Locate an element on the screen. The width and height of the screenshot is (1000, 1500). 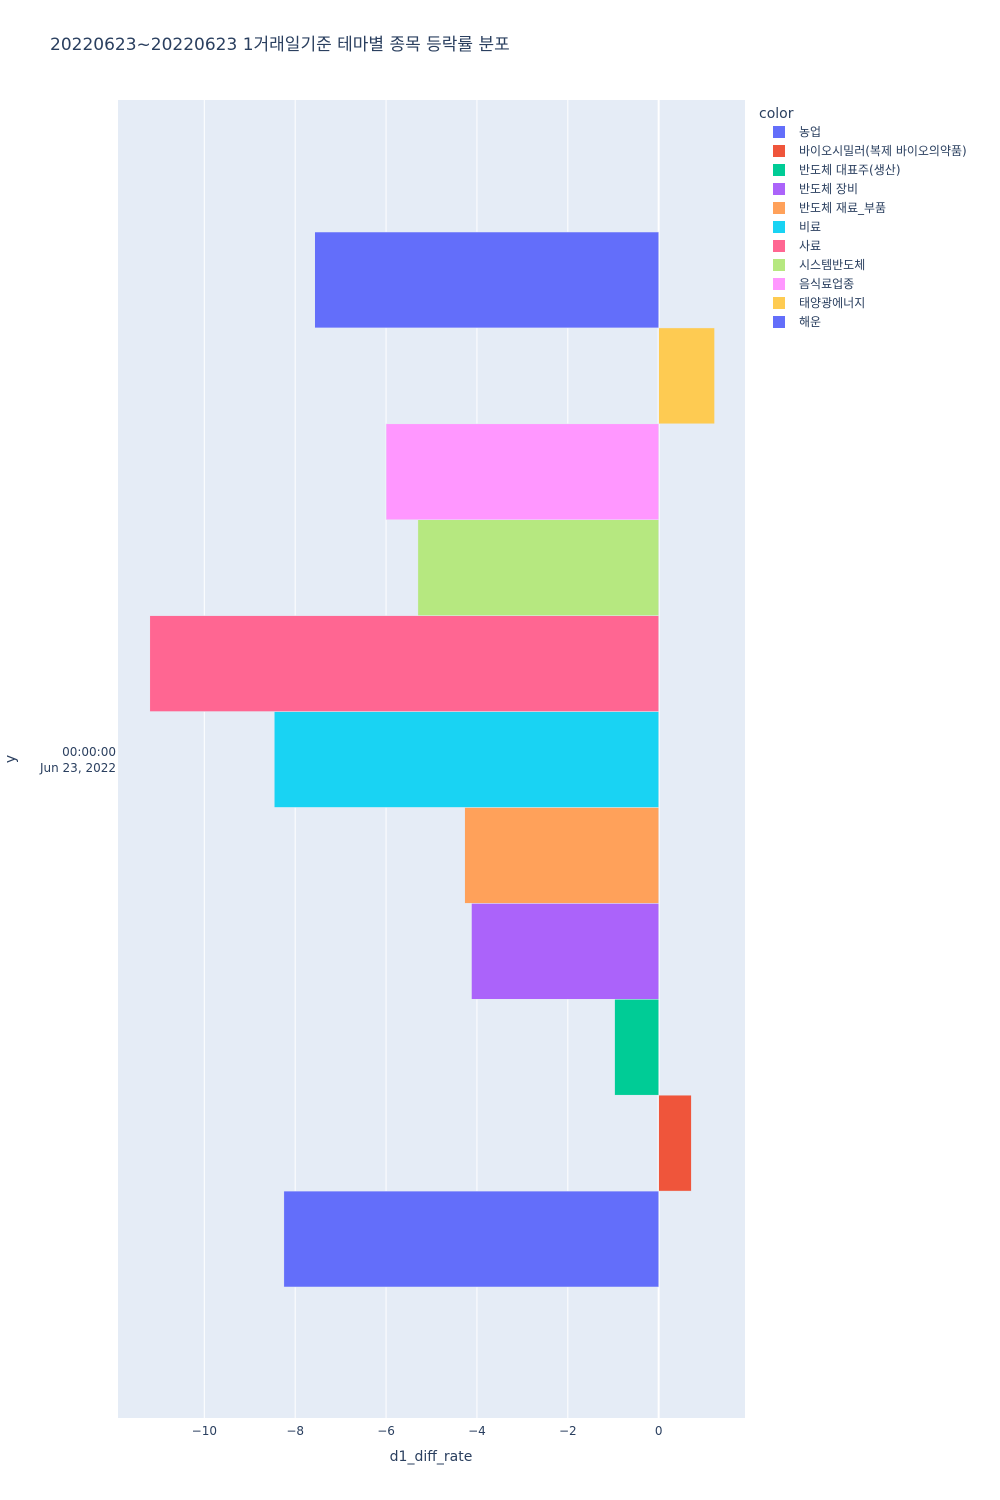
x-tick-label: −6 is located at coordinates (386, 1431).